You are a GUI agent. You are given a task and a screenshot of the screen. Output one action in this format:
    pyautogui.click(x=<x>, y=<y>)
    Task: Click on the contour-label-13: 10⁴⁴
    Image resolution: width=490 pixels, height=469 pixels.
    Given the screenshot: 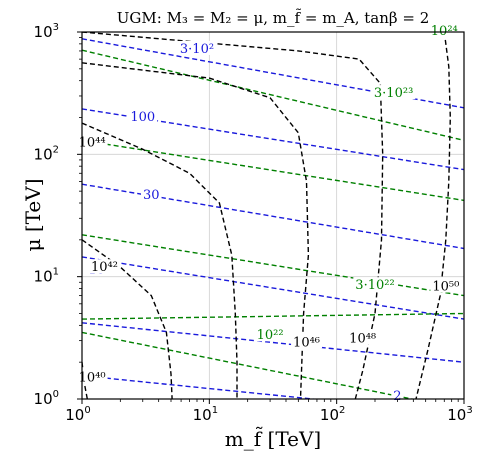 What is the action you would take?
    pyautogui.click(x=92, y=143)
    